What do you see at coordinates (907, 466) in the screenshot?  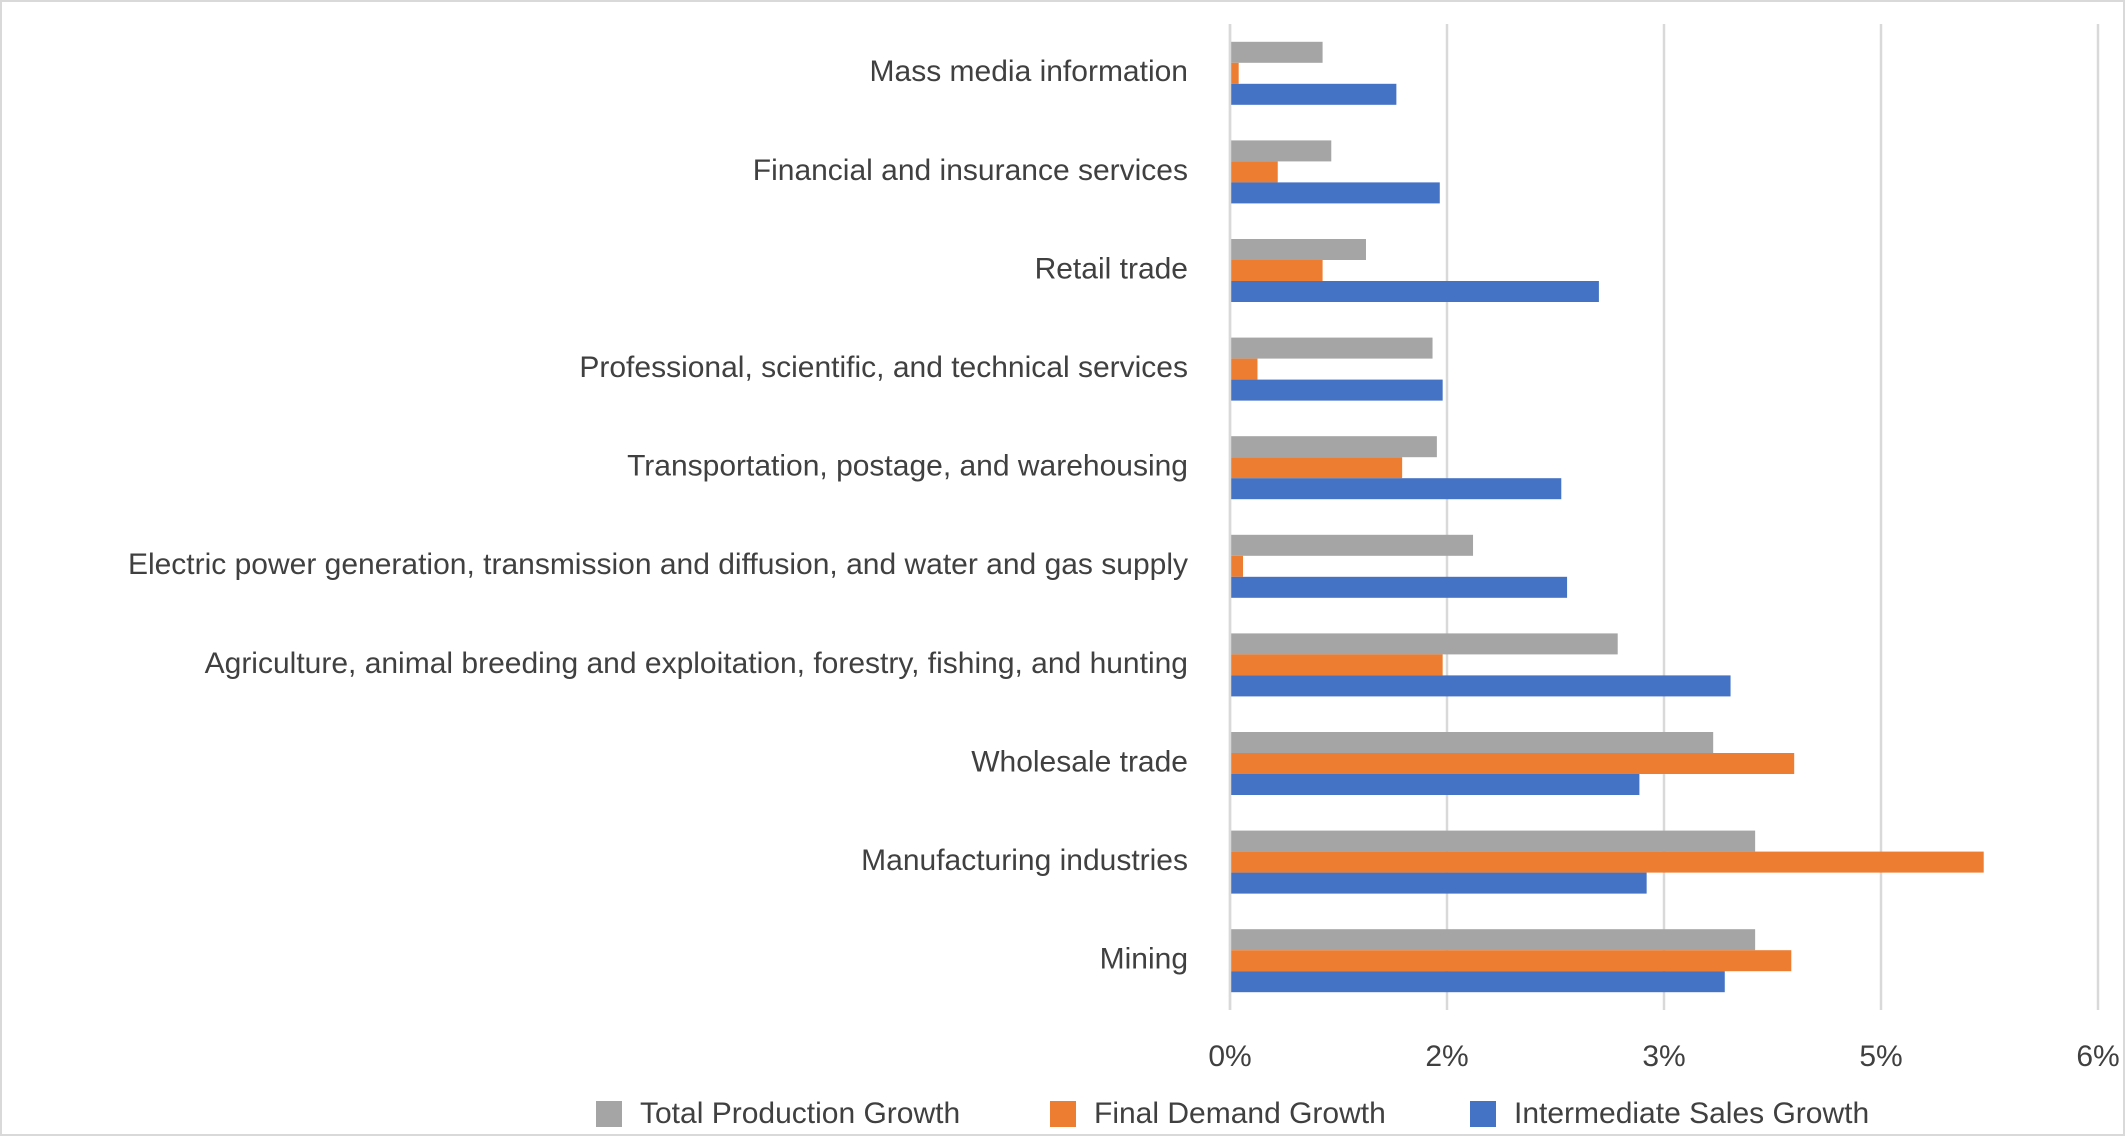 I see `y-tick-label: Transportation, postage, and warehousing` at bounding box center [907, 466].